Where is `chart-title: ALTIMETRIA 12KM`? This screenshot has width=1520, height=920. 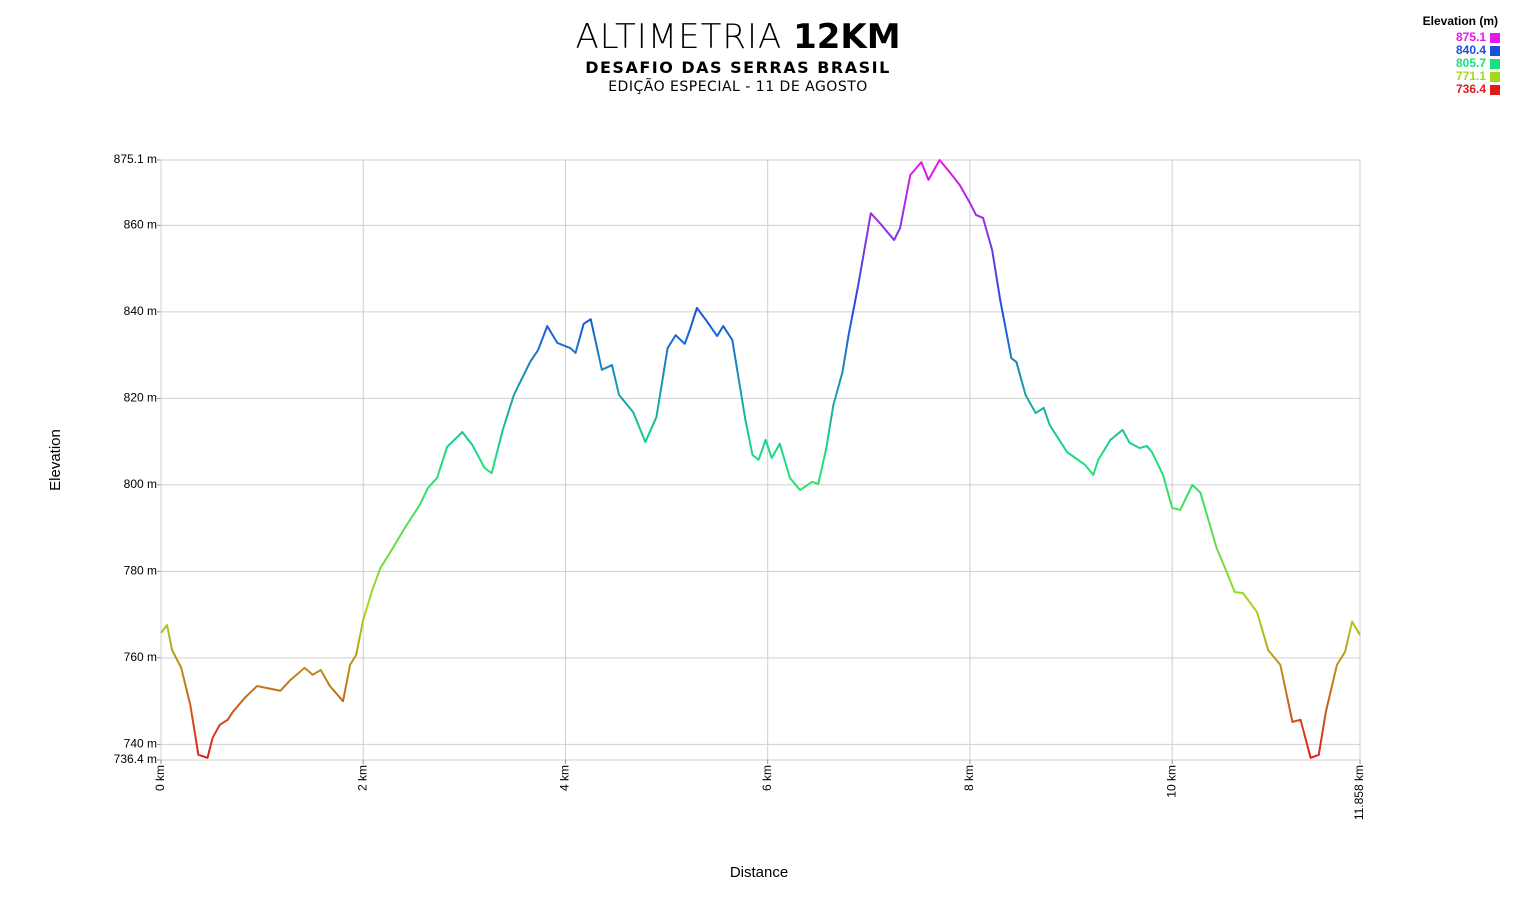 chart-title: ALTIMETRIA 12KM is located at coordinates (737, 37).